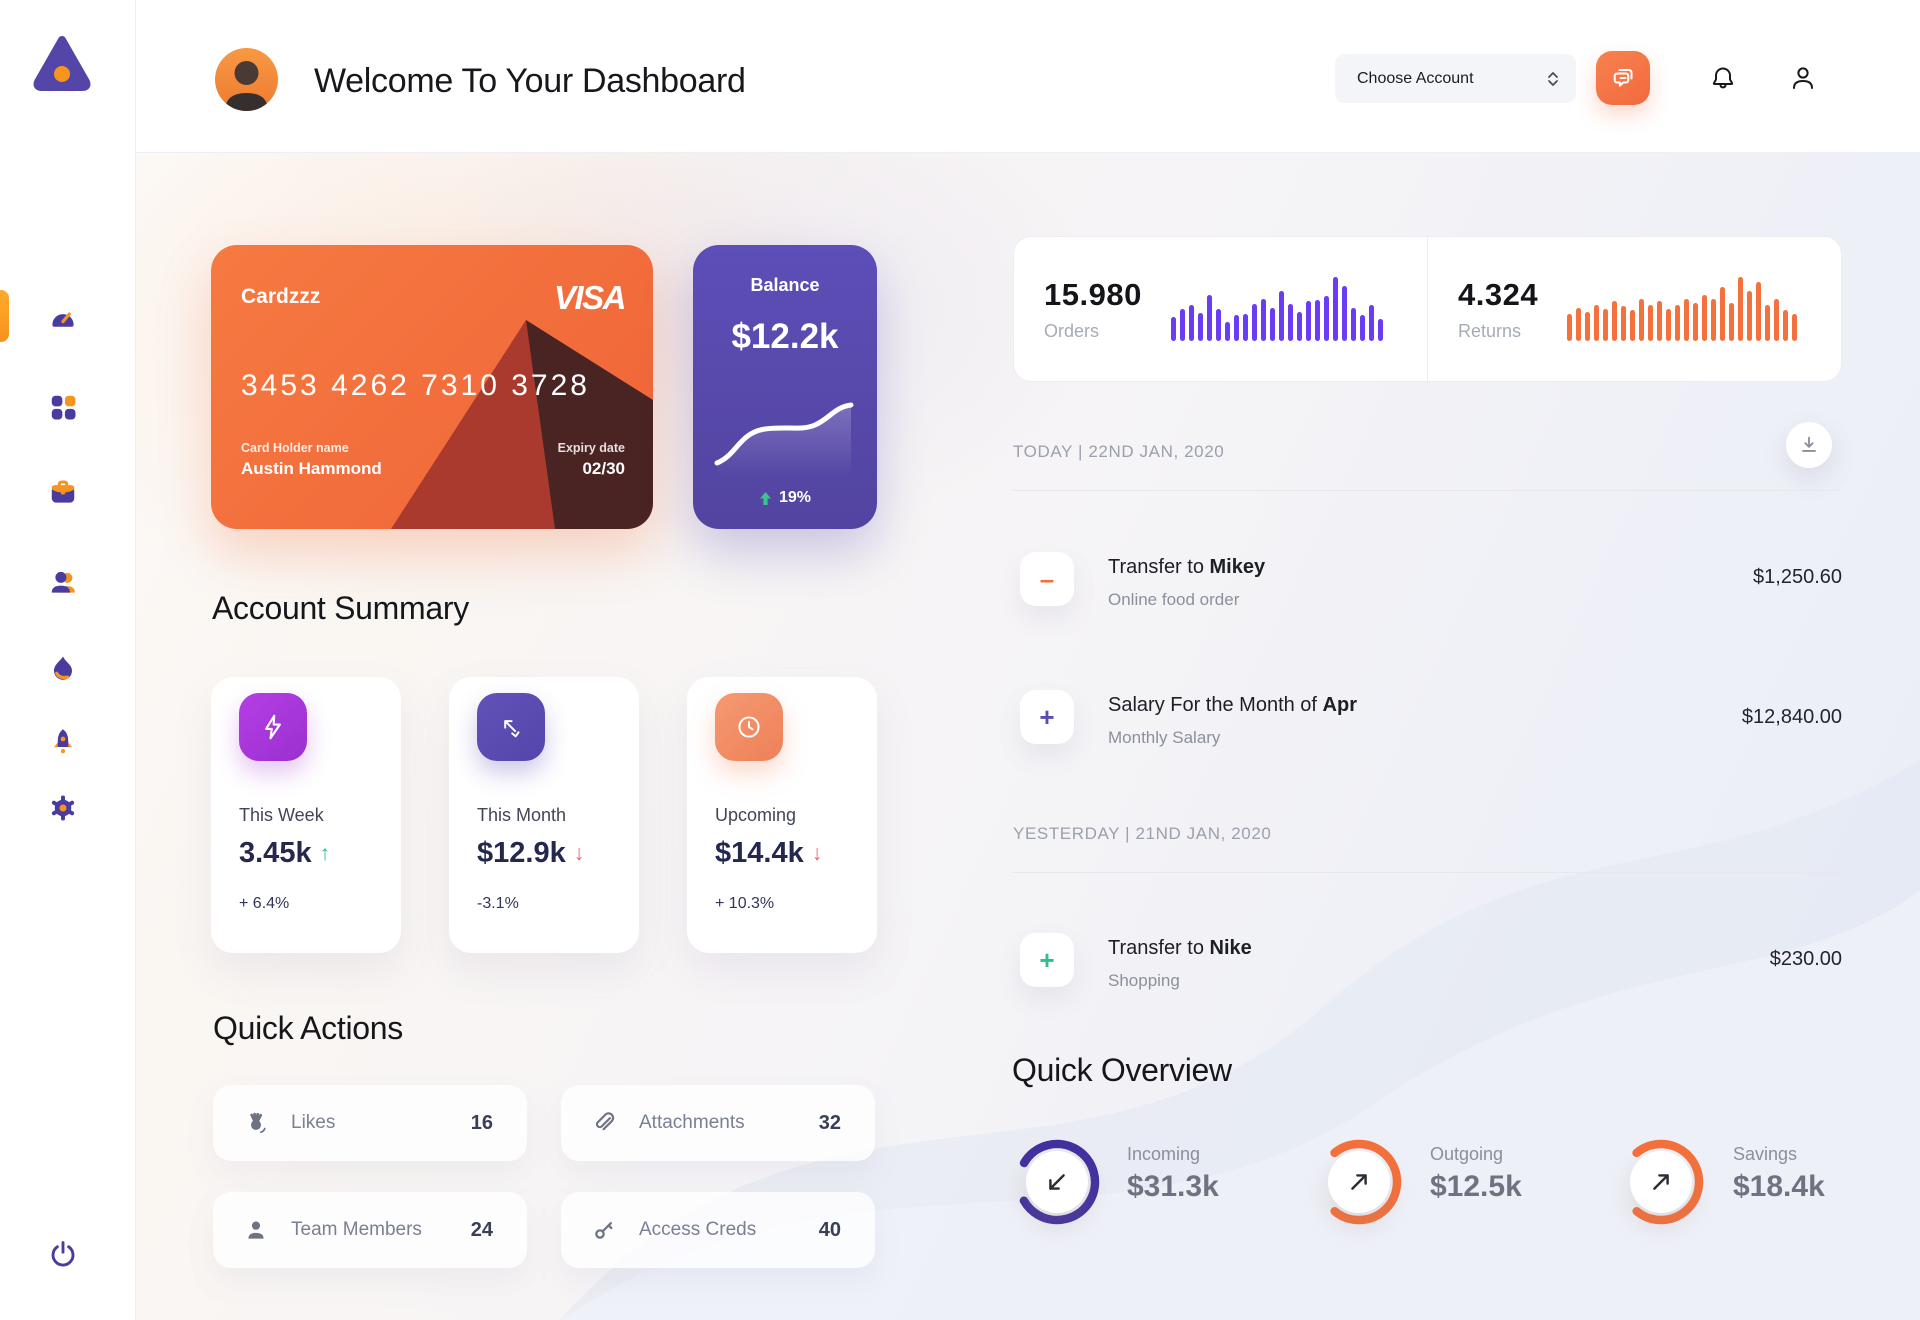  I want to click on quick-action-count: 32, so click(829, 1122).